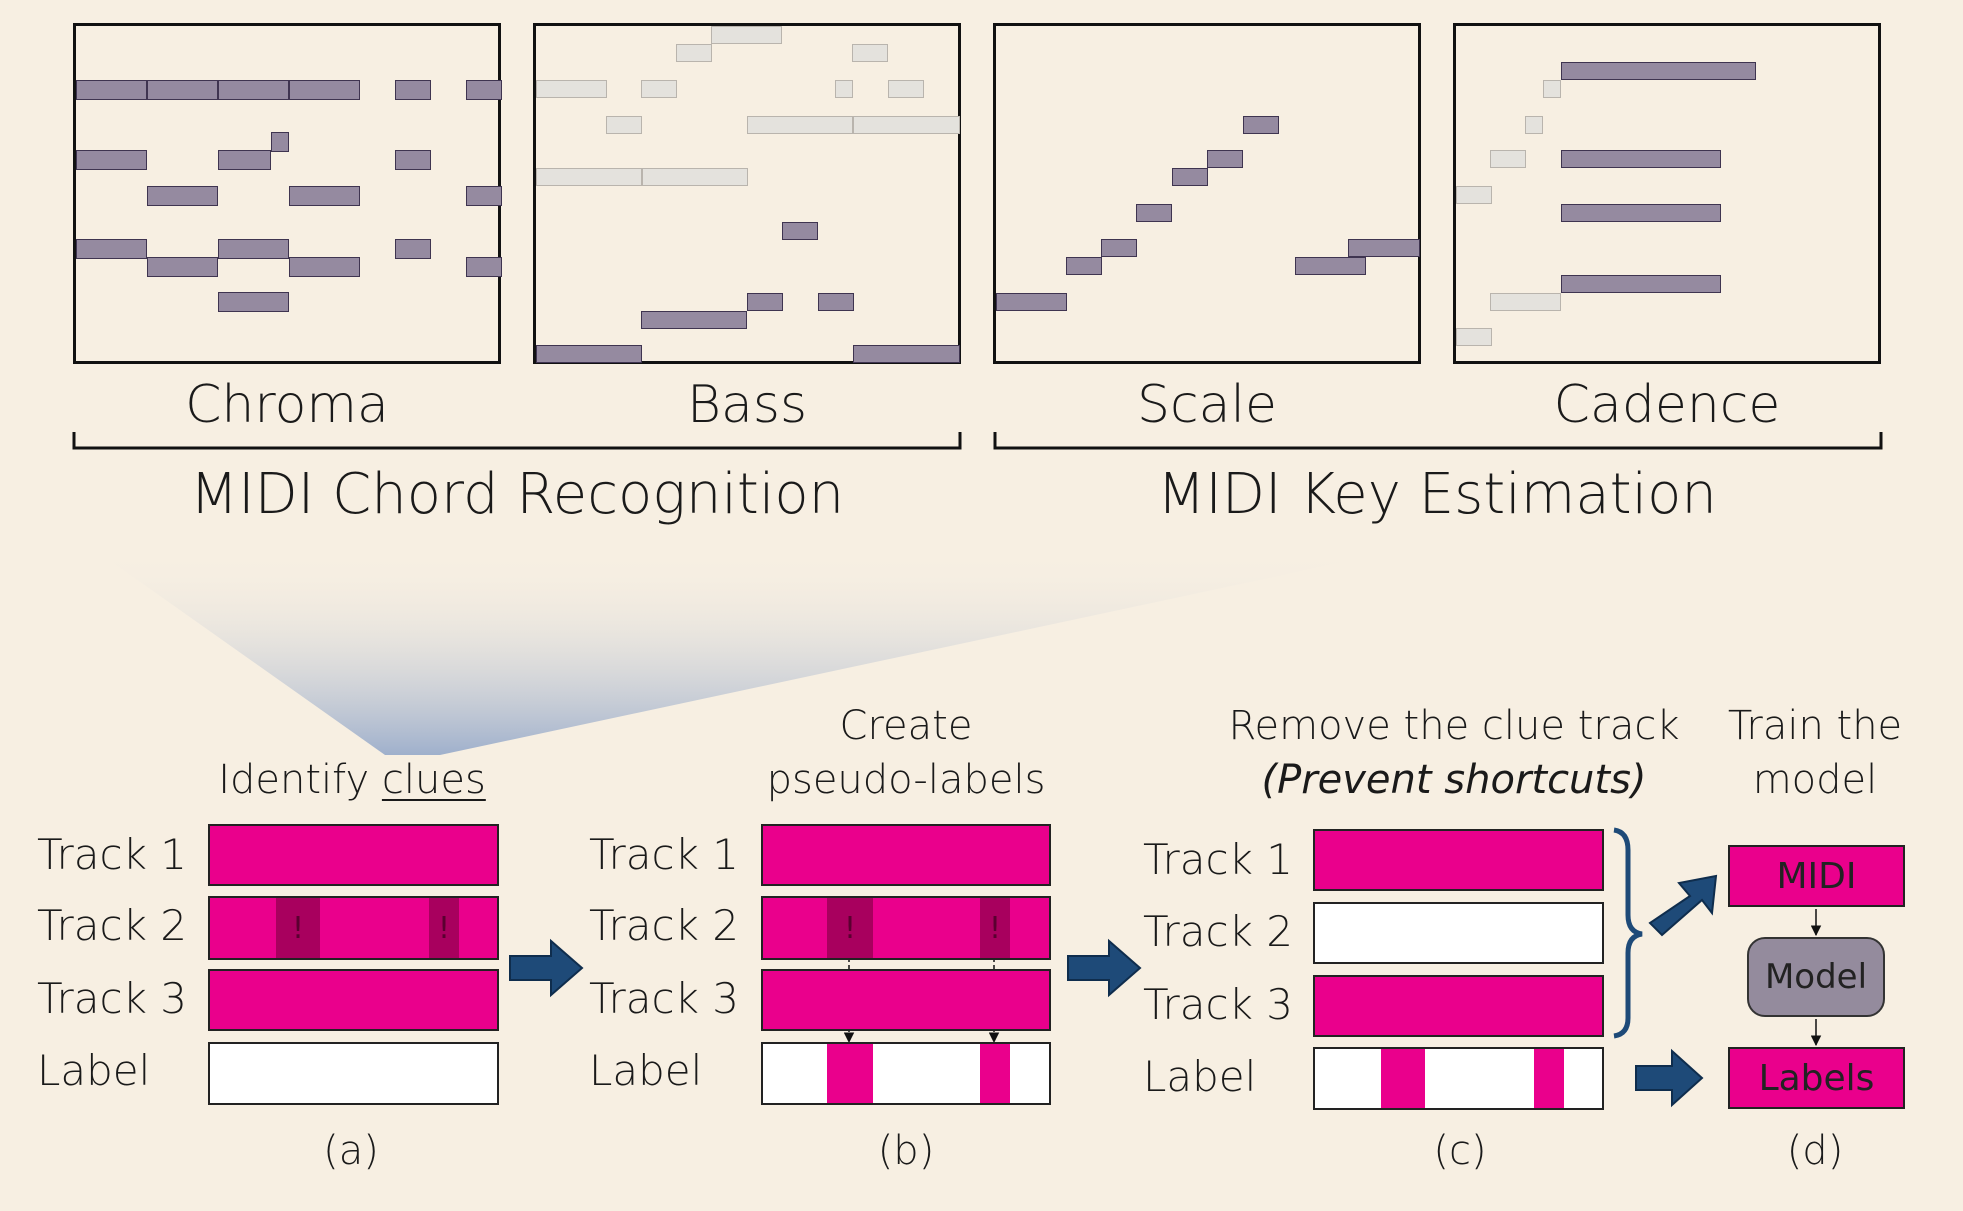  Describe the element at coordinates (906, 753) in the screenshot. I see `step-b-title: Create pseudo-labels` at that location.